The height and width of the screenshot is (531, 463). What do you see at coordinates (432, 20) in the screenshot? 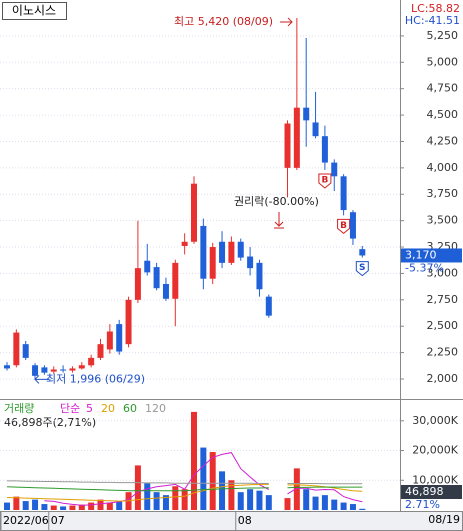
I see `hc-label: HC:-41.51` at bounding box center [432, 20].